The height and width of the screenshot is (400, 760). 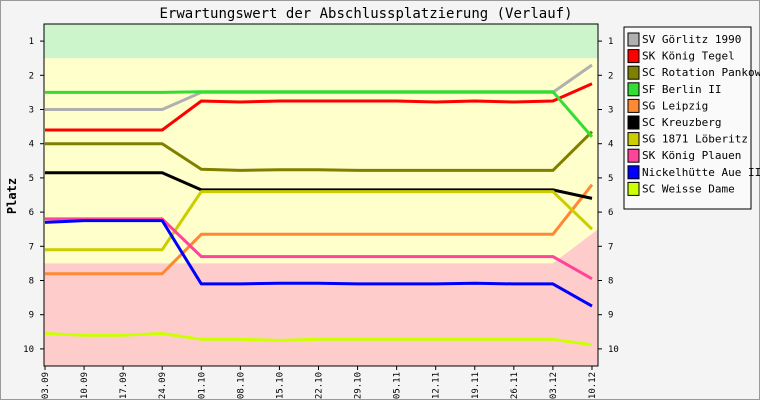 I want to click on legend-label: SK König Tegel, so click(x=688, y=56).